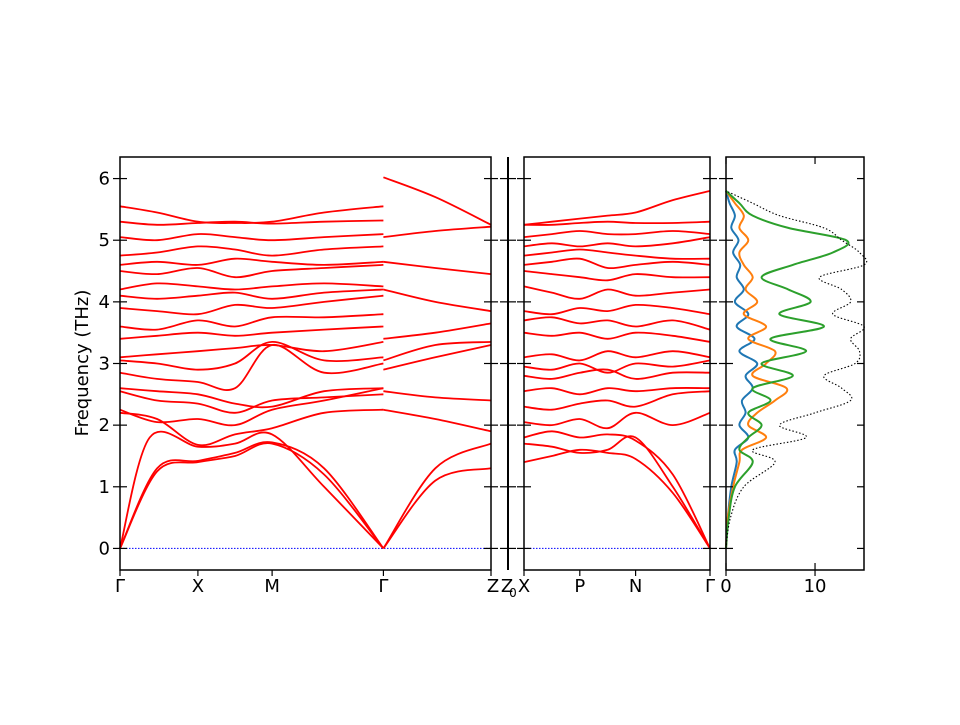 The height and width of the screenshot is (725, 960). Describe the element at coordinates (104, 364) in the screenshot. I see `y-tick-label: 3` at that location.